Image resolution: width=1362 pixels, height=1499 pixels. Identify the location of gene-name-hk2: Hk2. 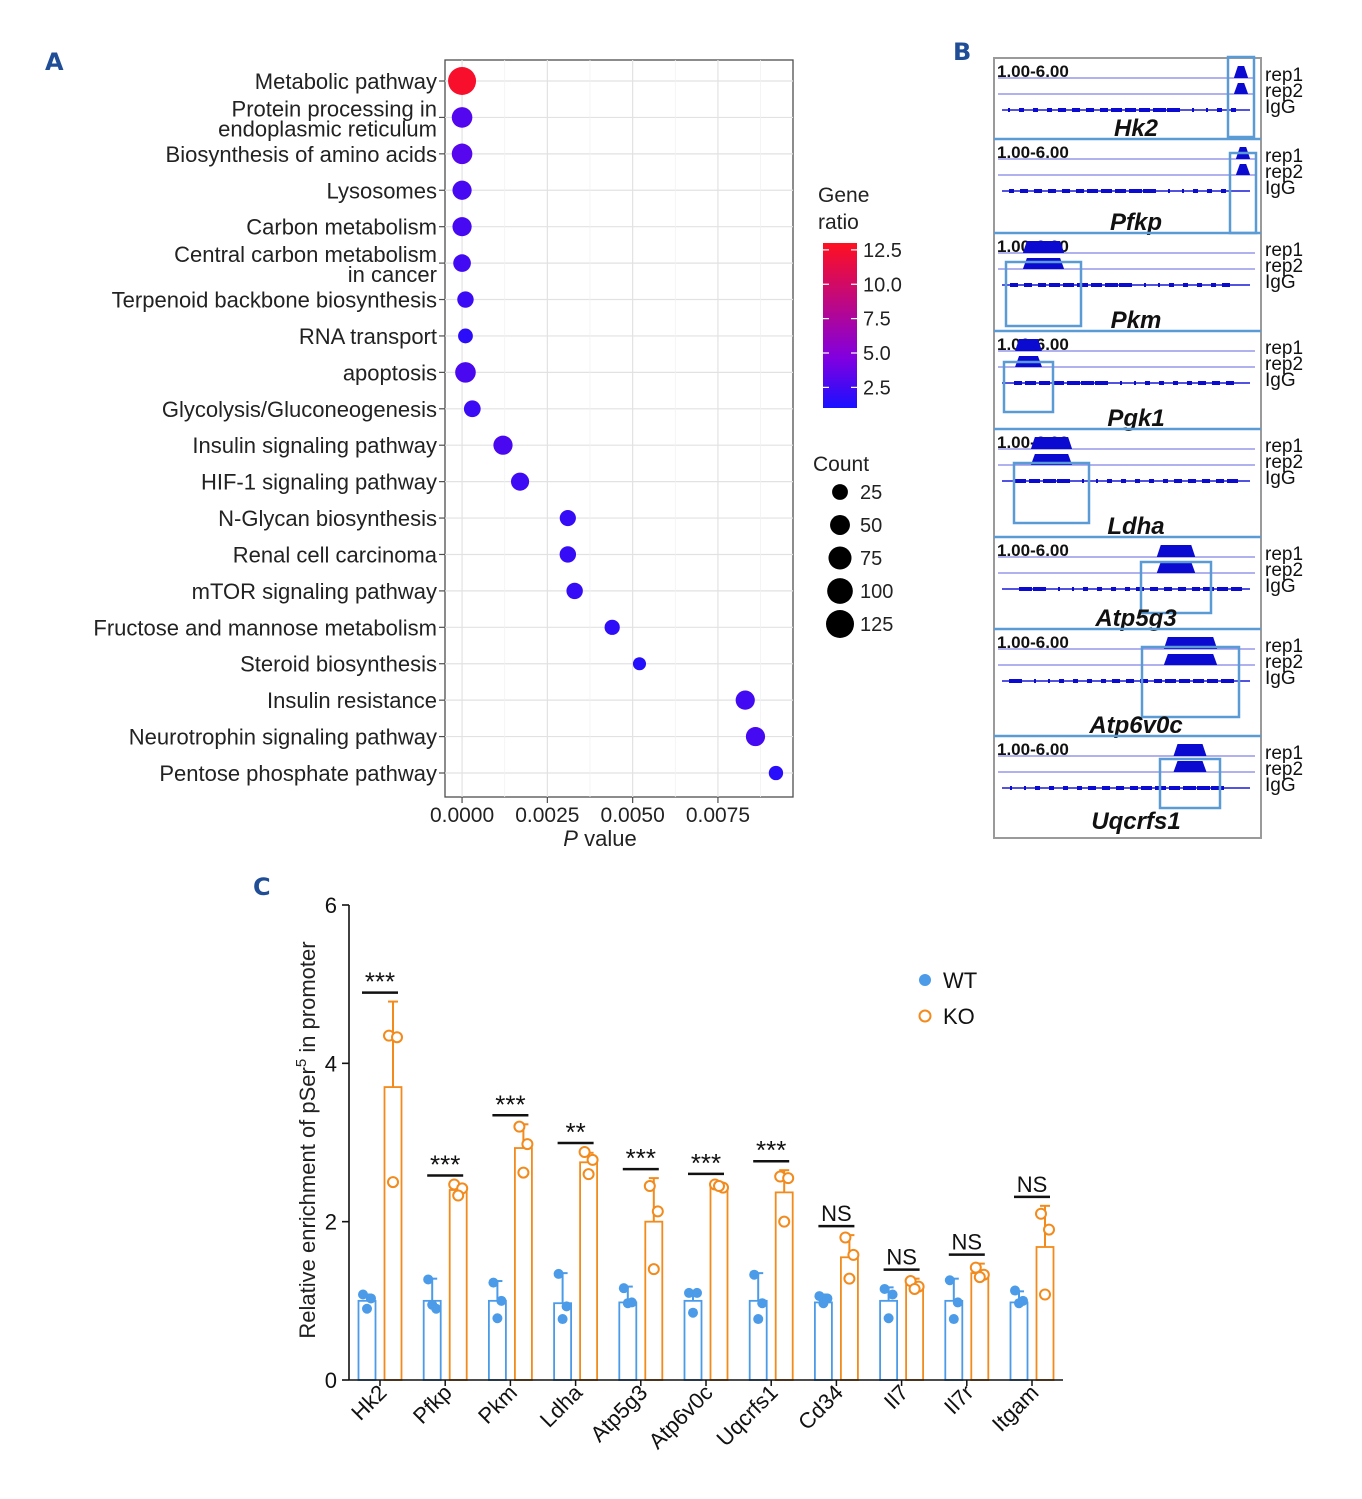
(1136, 128).